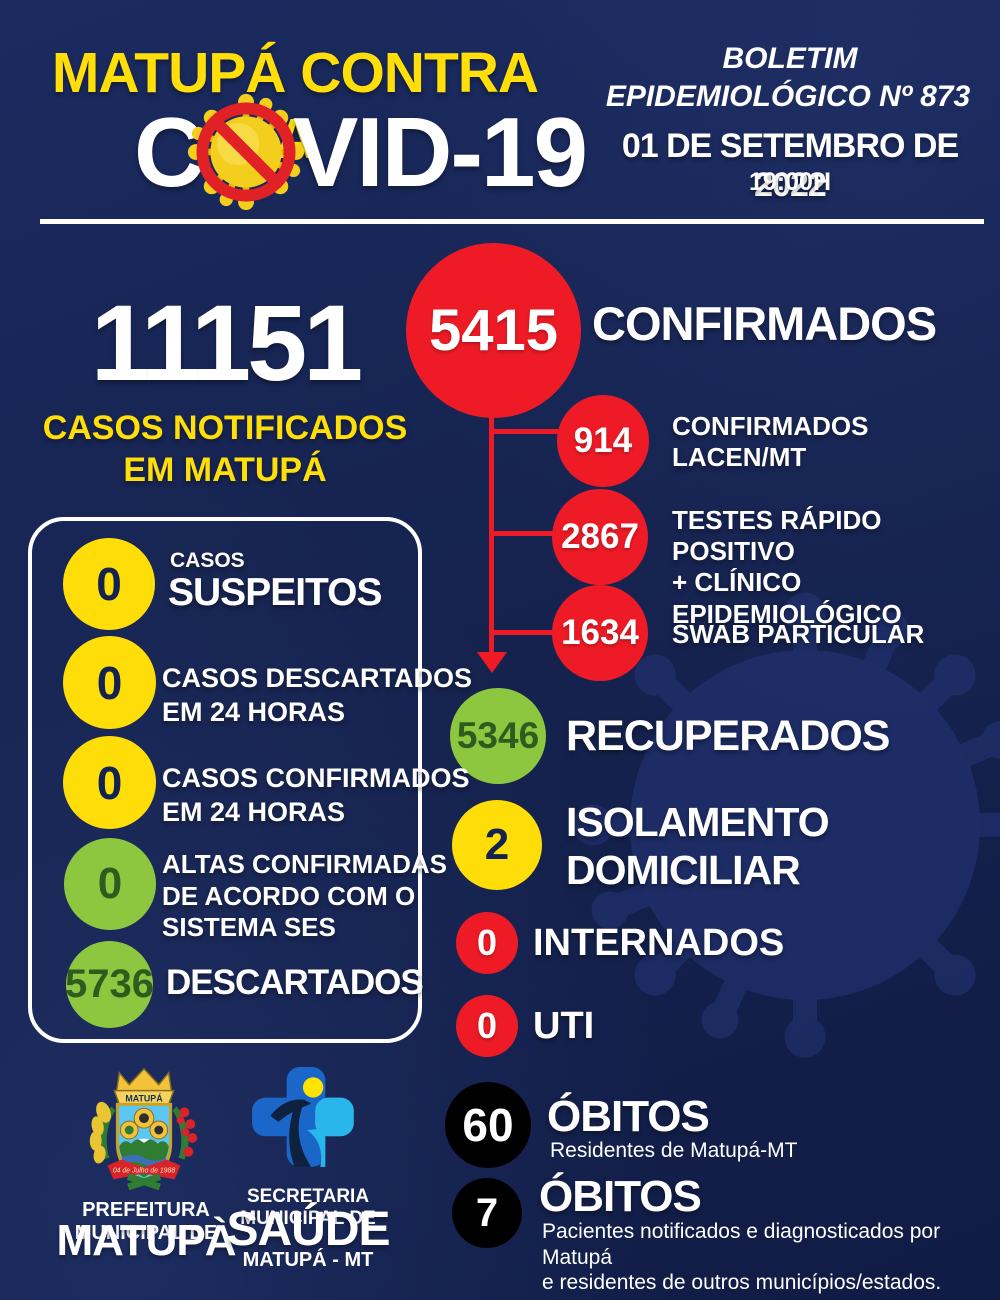 This screenshot has height=1300, width=1000. I want to click on discharges-ses-circle: 0, so click(110, 884).